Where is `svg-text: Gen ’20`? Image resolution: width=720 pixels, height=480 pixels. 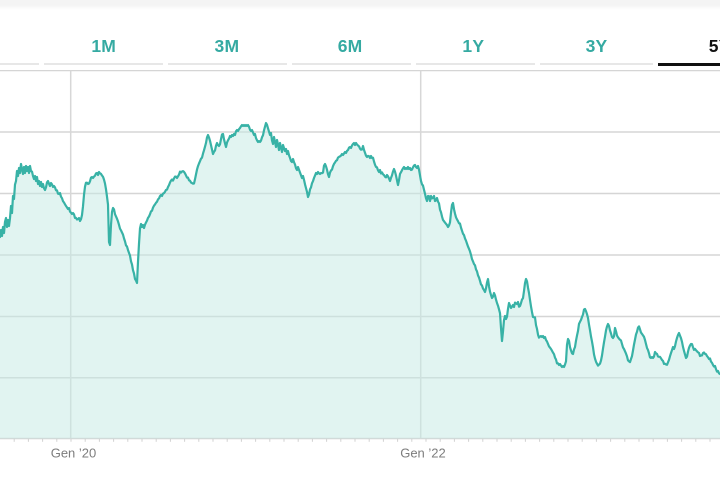 svg-text: Gen ’20 is located at coordinates (74, 453).